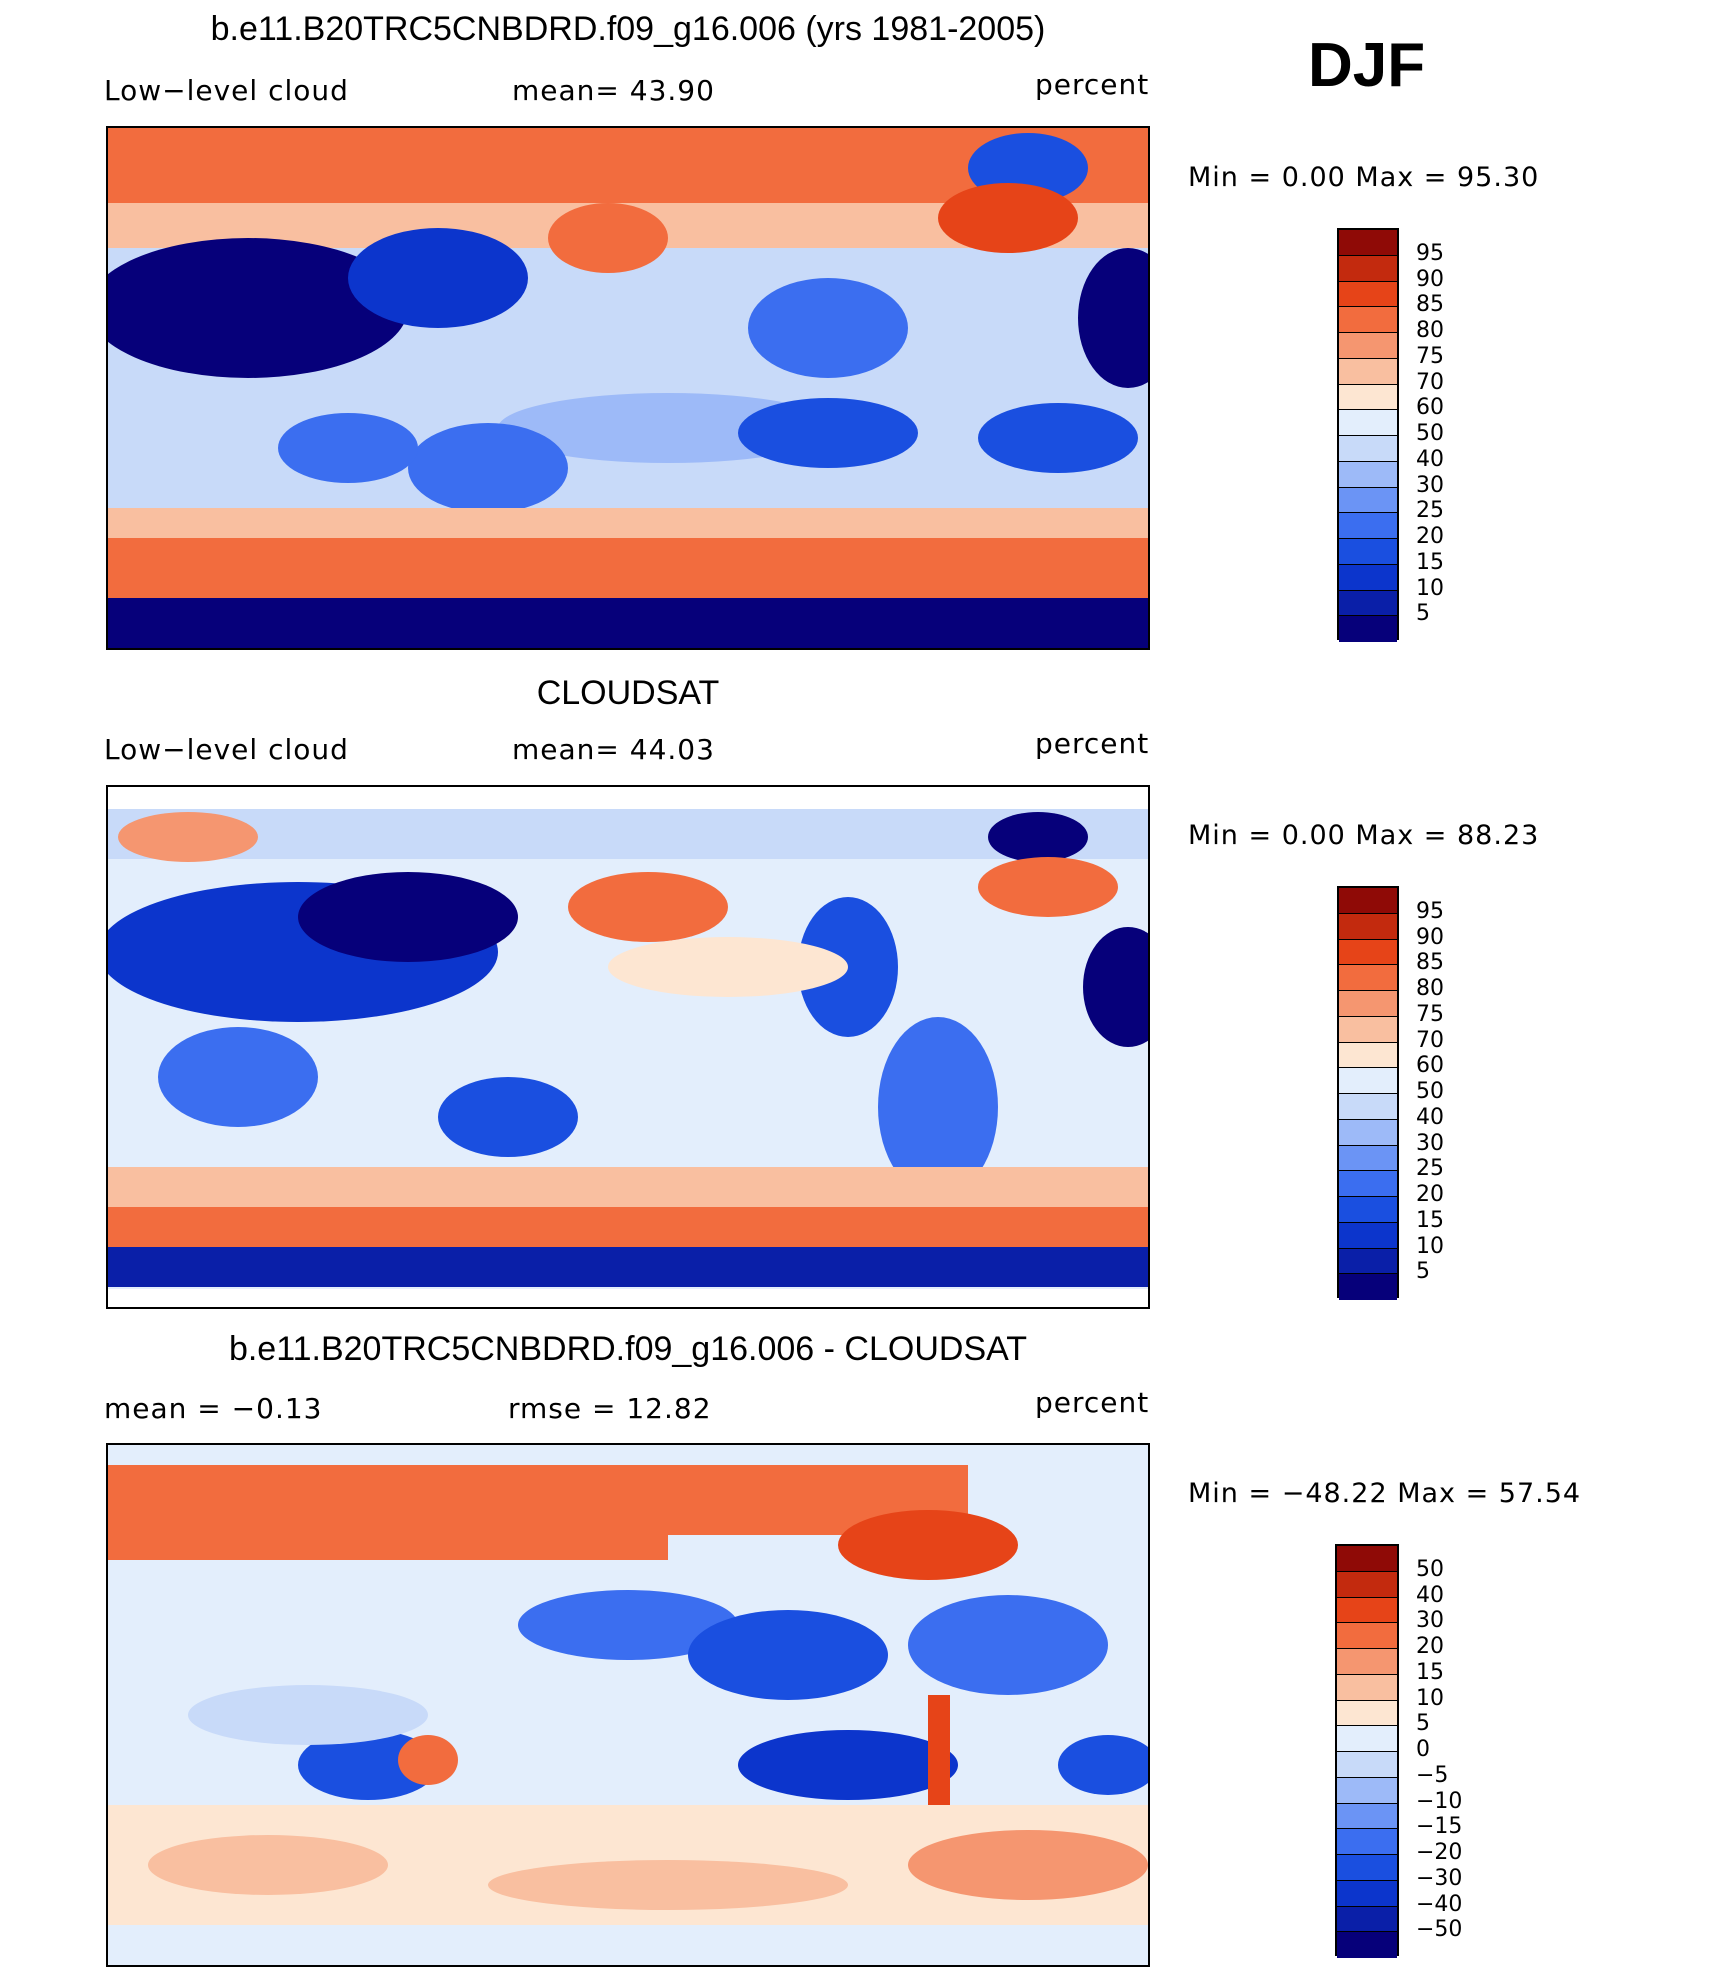 Image resolution: width=1710 pixels, height=1975 pixels. Describe the element at coordinates (628, 693) in the screenshot. I see `panel-2-title: CLOUDSAT` at that location.